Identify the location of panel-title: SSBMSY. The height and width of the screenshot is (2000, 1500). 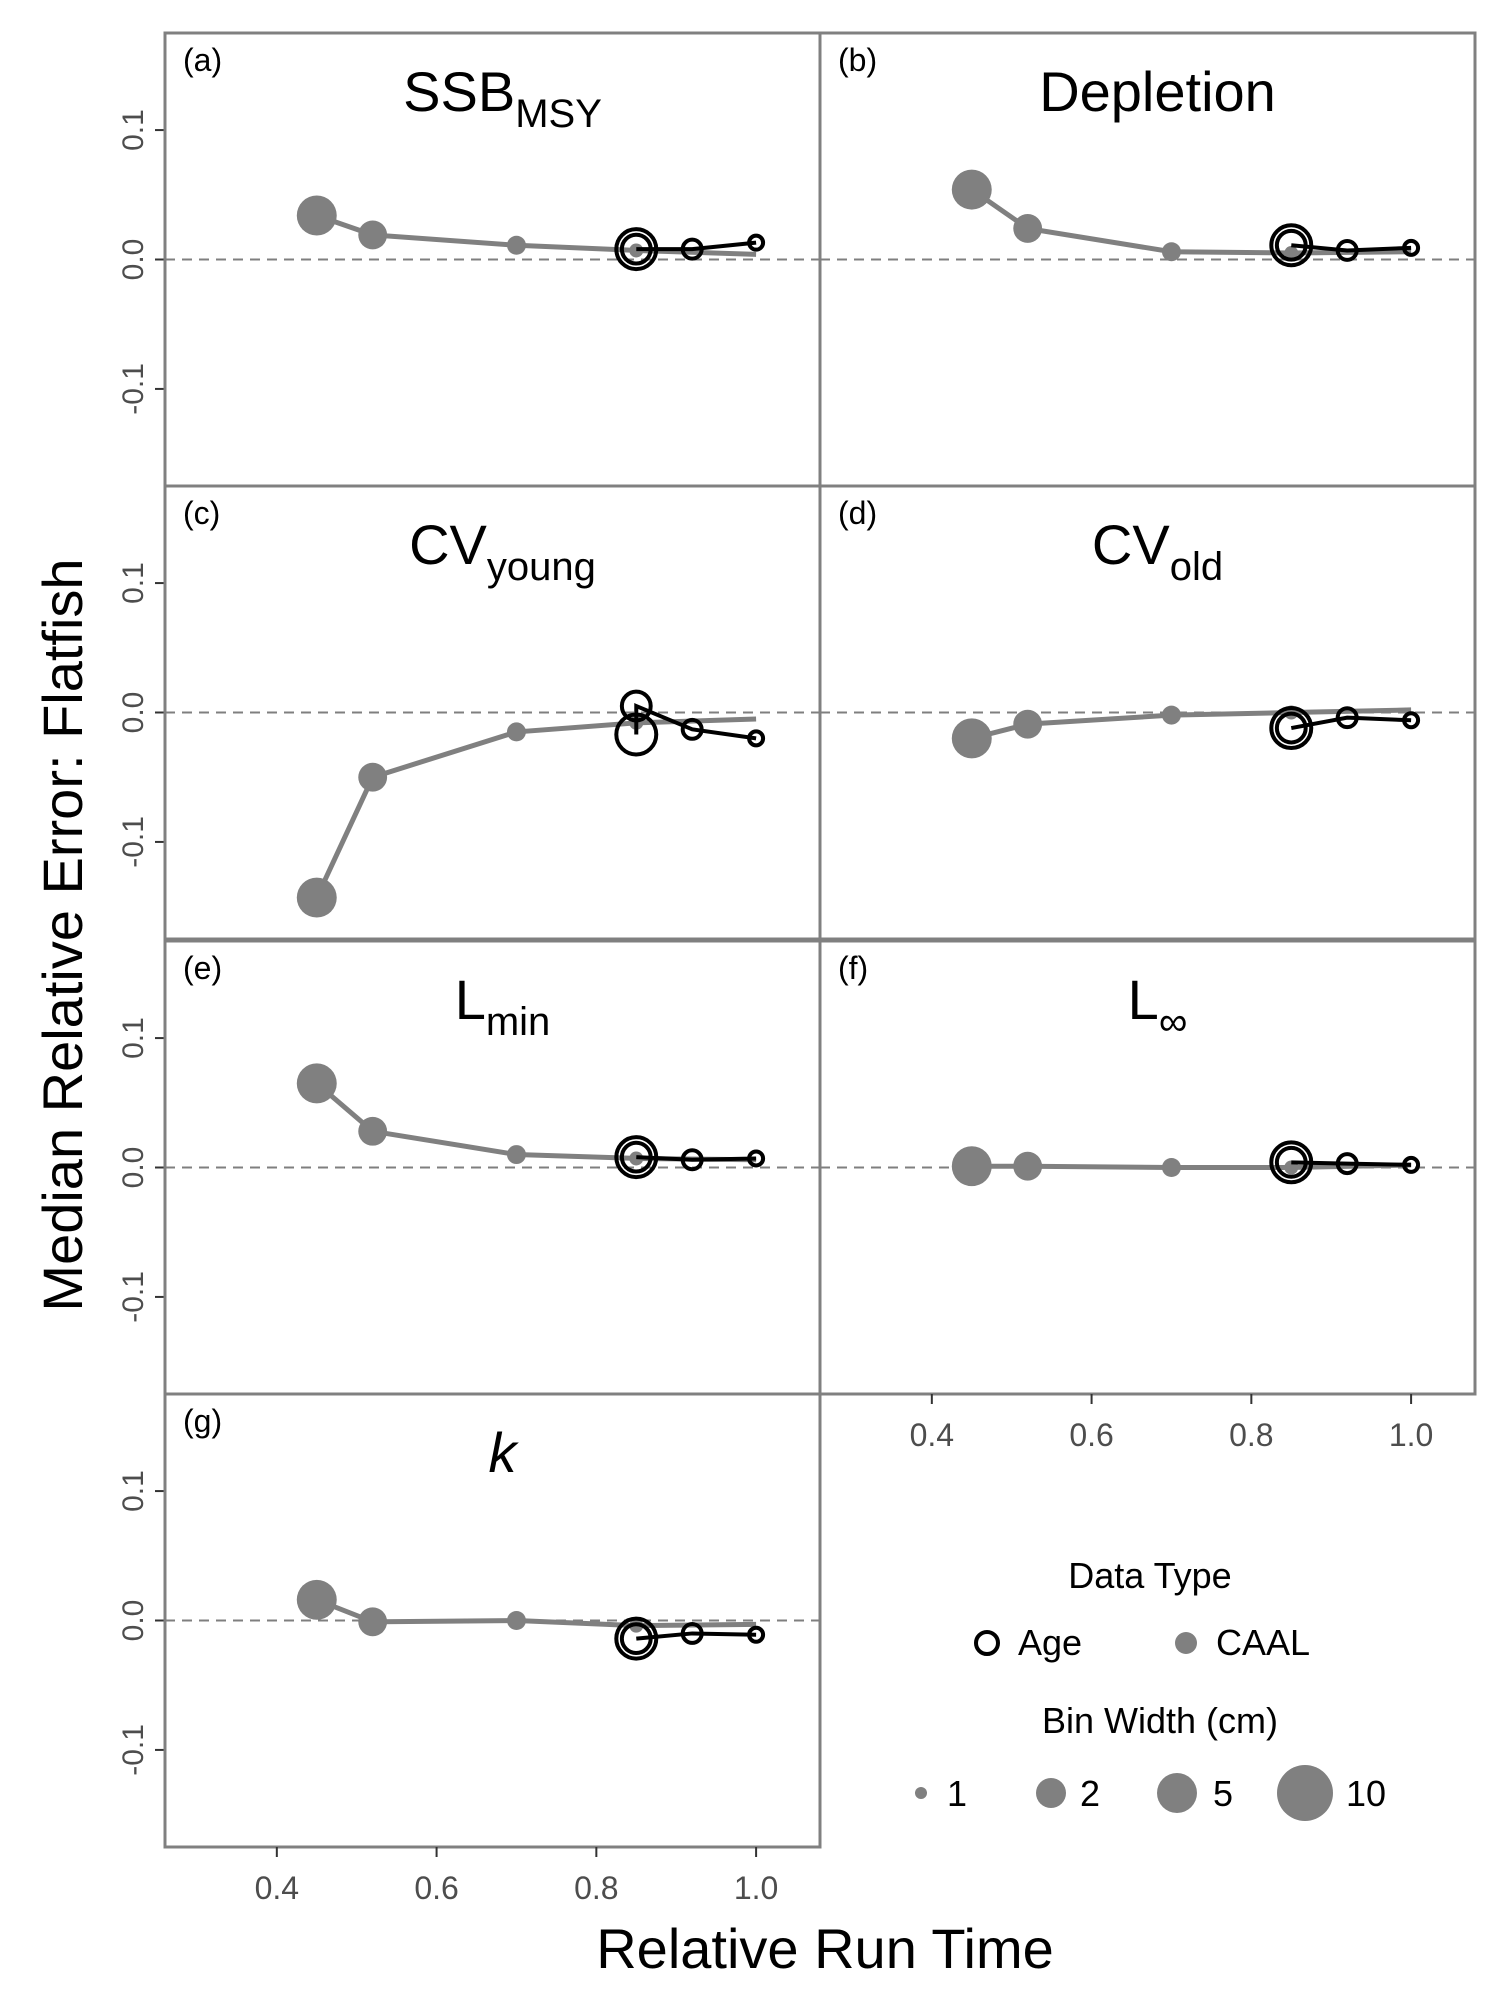
(502, 98).